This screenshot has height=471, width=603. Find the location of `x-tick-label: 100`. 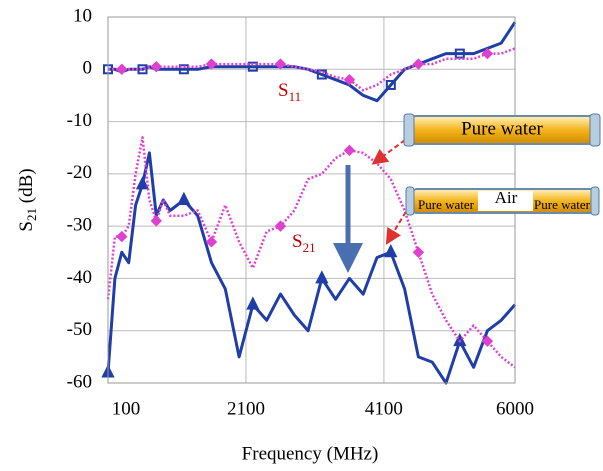

x-tick-label: 100 is located at coordinates (126, 408).